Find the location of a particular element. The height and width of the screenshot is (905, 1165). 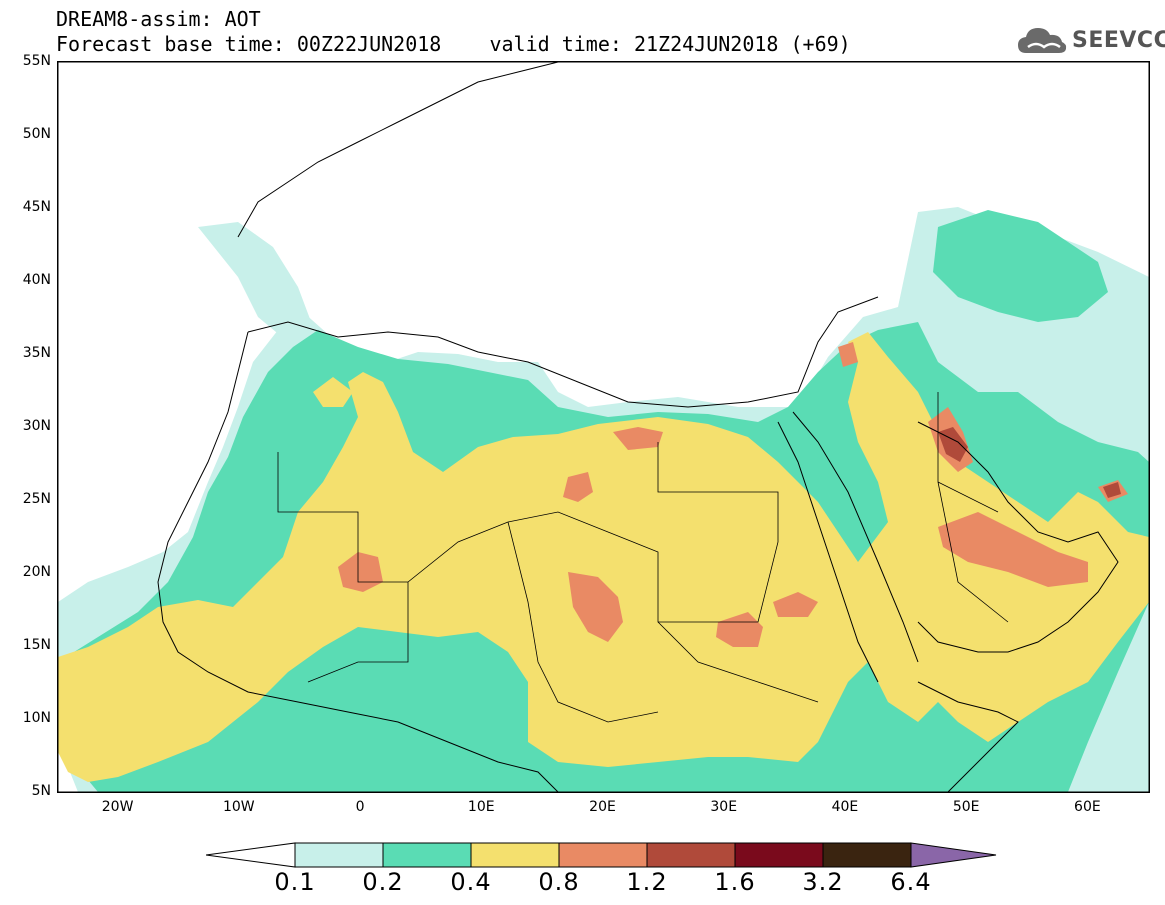

colorbar-tick-label: 6.4 is located at coordinates (911, 882).